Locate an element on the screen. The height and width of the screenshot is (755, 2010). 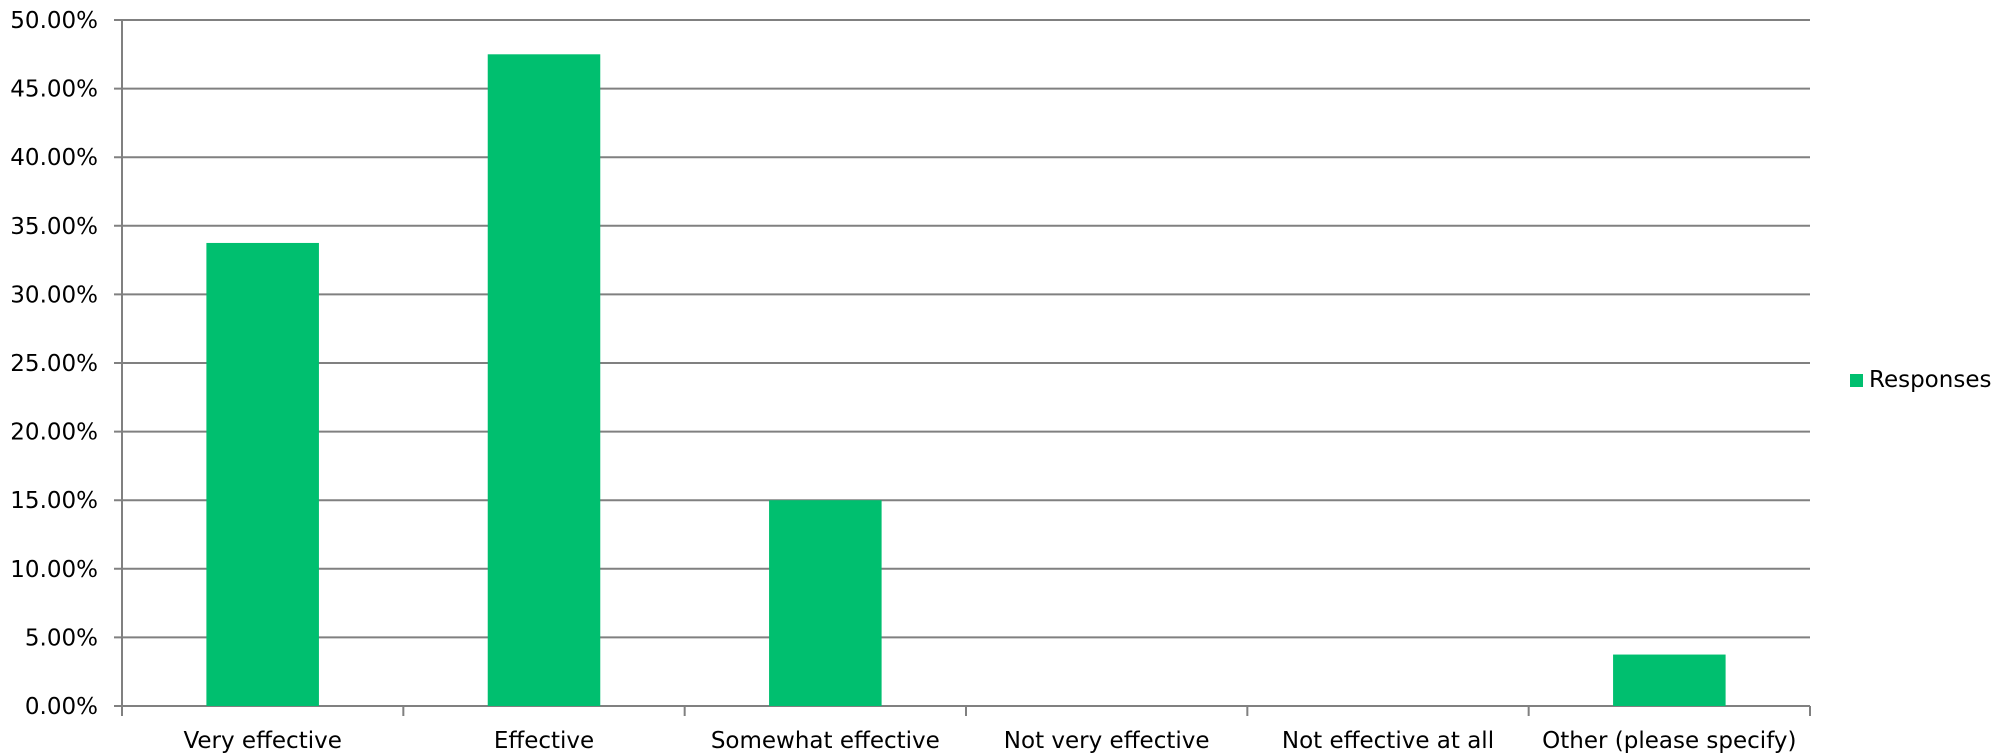
y-tick-label: 35.00% is located at coordinates (54, 227).